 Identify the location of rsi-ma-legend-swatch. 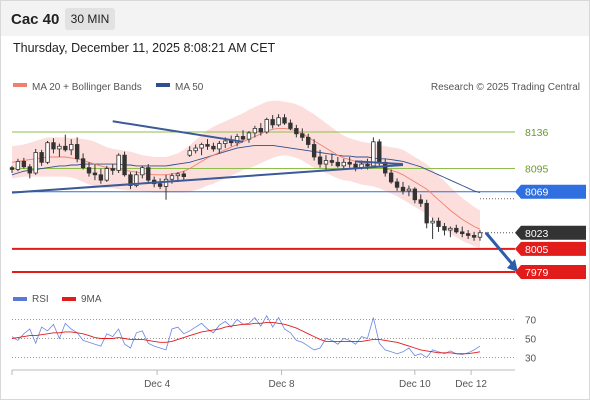
(69, 299).